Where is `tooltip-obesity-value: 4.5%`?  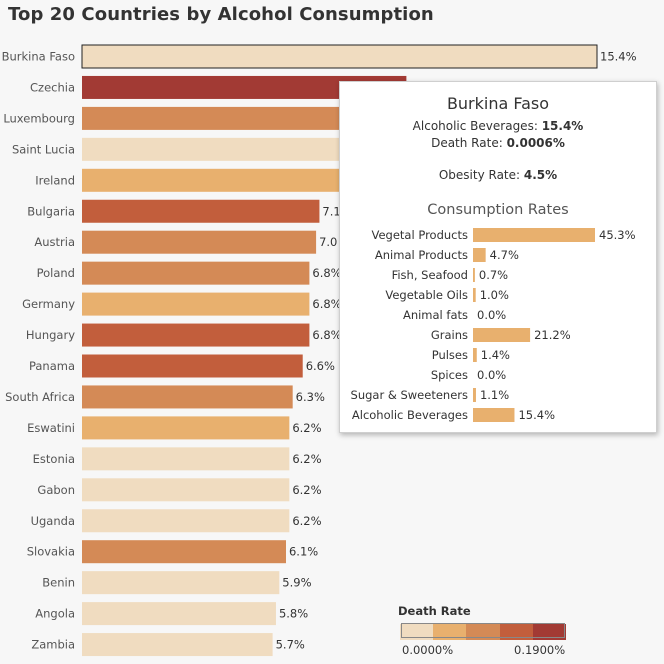
tooltip-obesity-value: 4.5% is located at coordinates (540, 175).